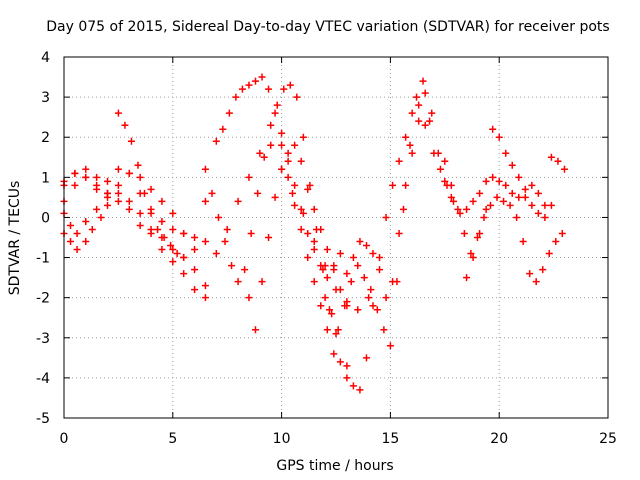  I want to click on x-tick-label: 20, so click(499, 439).